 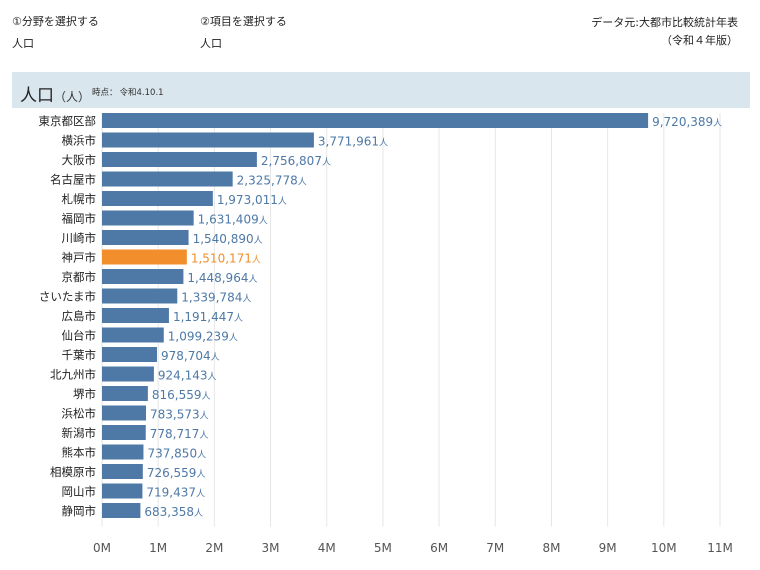 What do you see at coordinates (79, 316) in the screenshot?
I see `category-label: 広島市` at bounding box center [79, 316].